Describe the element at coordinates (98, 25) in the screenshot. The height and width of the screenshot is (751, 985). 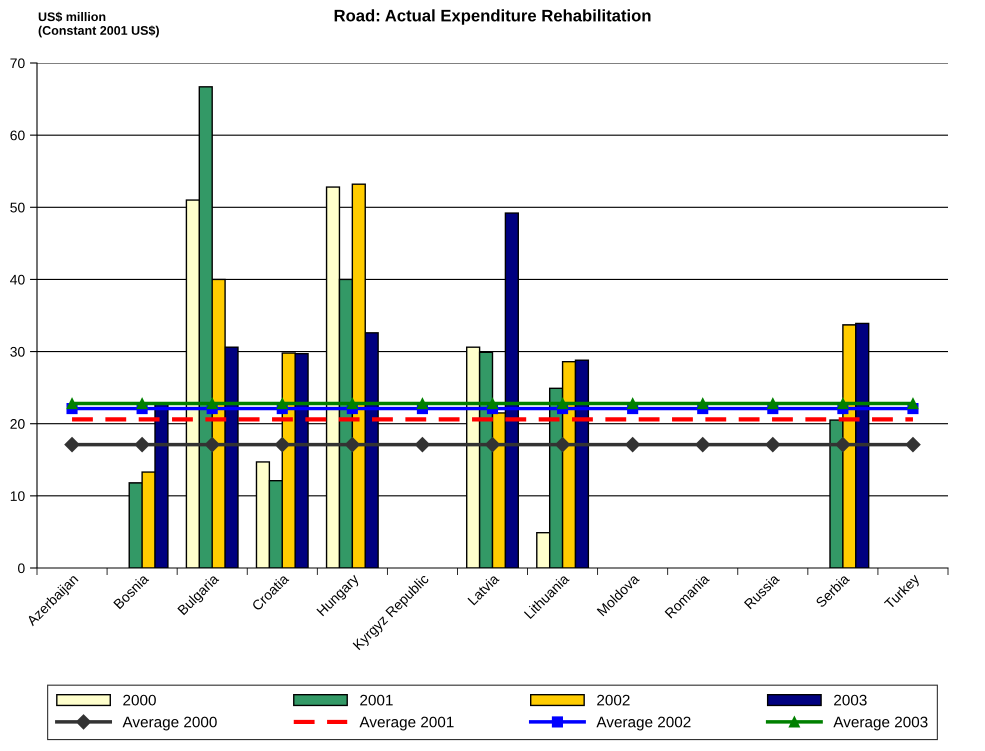
I see `y-axis-title: US$ million (Constant 2001 US$)` at that location.